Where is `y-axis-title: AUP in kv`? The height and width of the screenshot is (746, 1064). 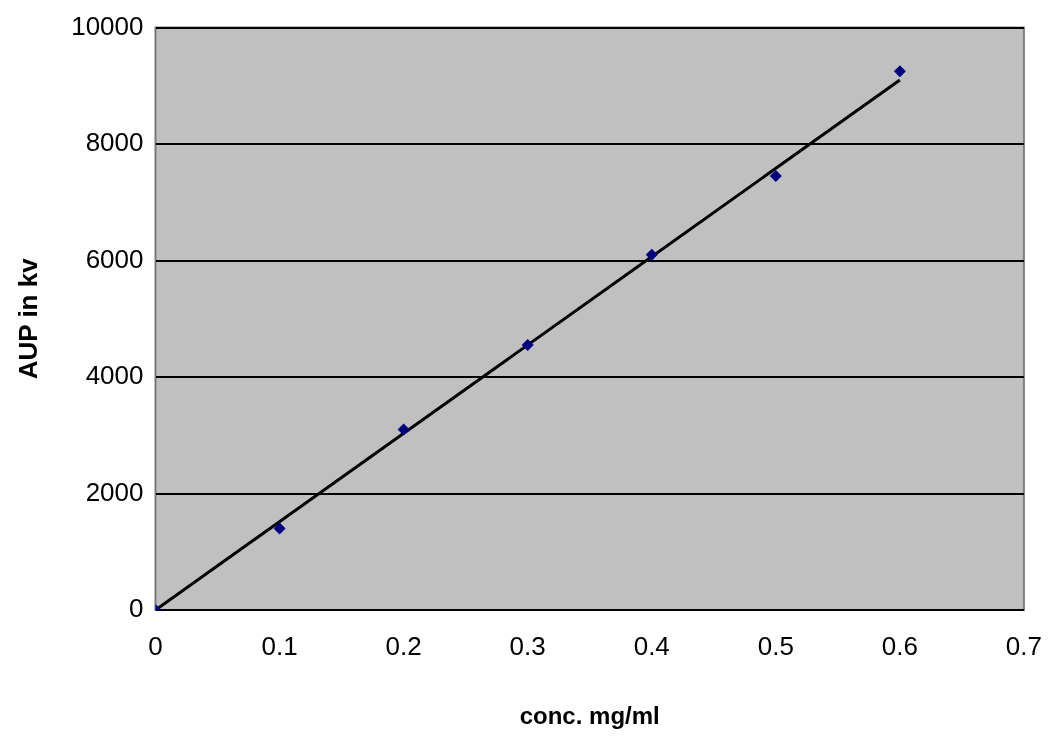
y-axis-title: AUP in kv is located at coordinates (27, 318).